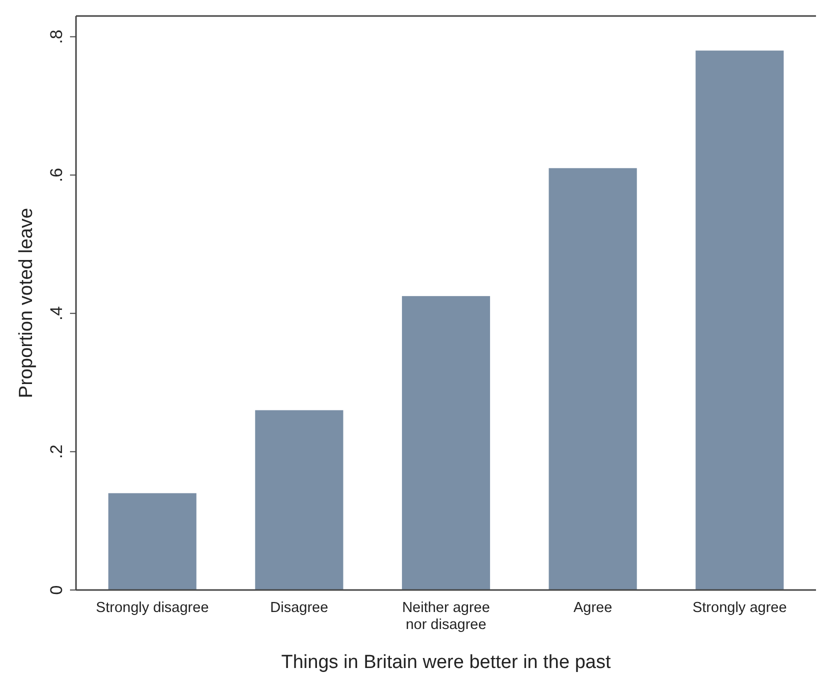 The image size is (824, 688). I want to click on x-tick-label: Strongly agree, so click(739, 608).